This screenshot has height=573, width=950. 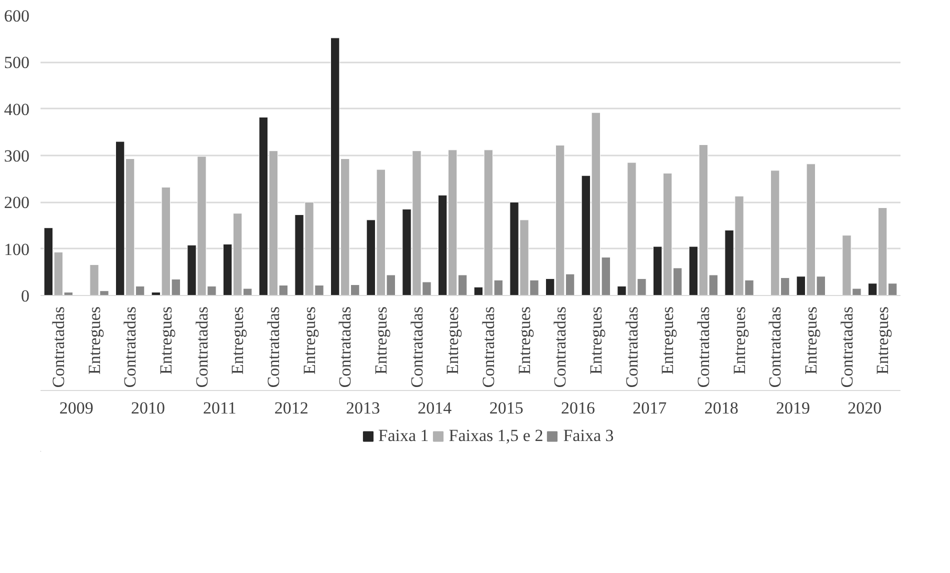 What do you see at coordinates (17, 109) in the screenshot?
I see `y-tick-label: 400` at bounding box center [17, 109].